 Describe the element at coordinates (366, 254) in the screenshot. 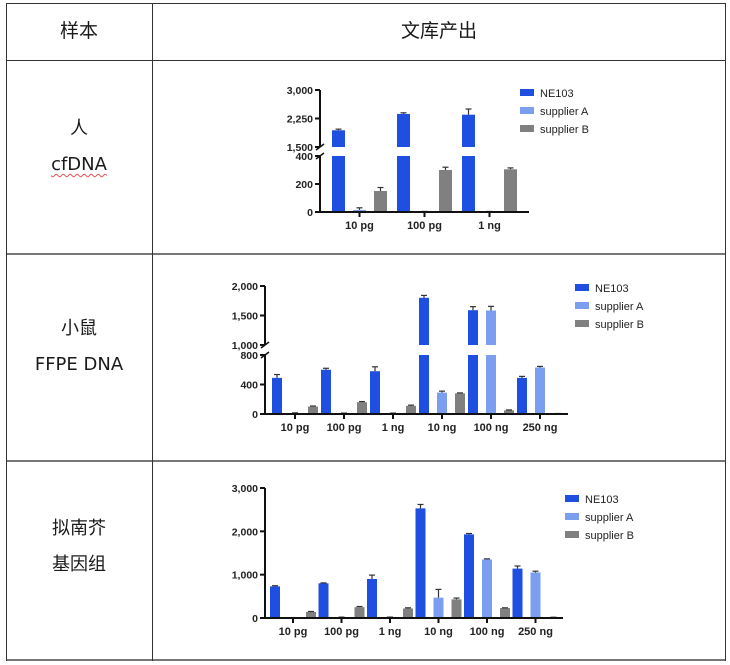

I see `table-divider-row1` at that location.